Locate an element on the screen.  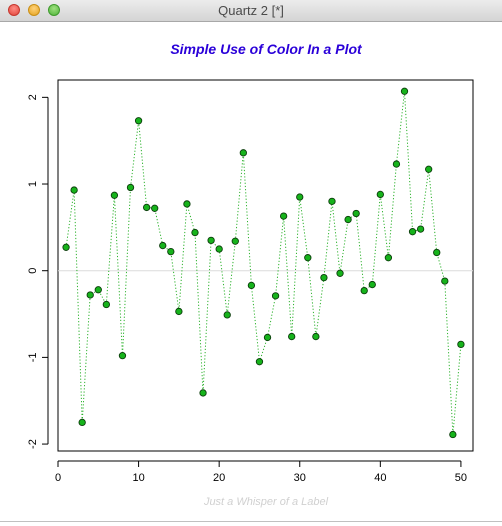
y-tick-label: 2 is located at coordinates (33, 97).